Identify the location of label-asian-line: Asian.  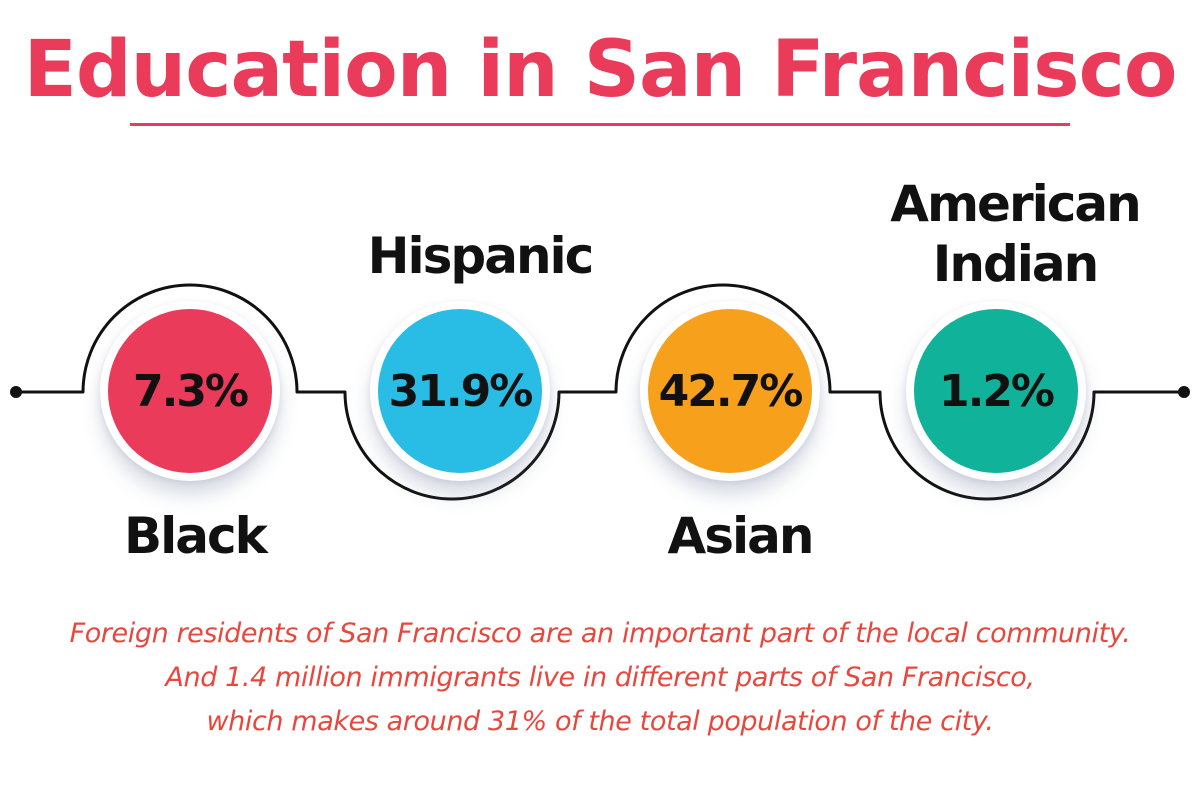
(741, 536).